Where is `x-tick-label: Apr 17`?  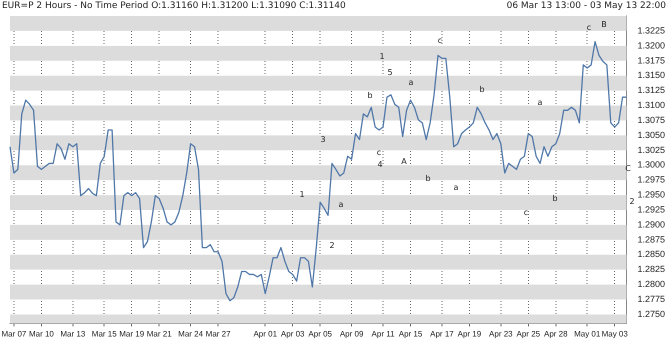 x-tick-label: Apr 17 is located at coordinates (442, 333).